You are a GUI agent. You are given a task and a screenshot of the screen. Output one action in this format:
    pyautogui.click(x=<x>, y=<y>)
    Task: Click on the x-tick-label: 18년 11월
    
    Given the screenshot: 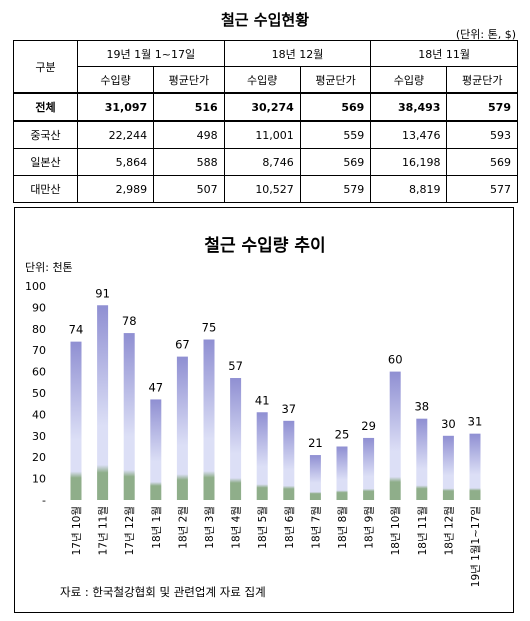 What is the action you would take?
    pyautogui.click(x=423, y=530)
    